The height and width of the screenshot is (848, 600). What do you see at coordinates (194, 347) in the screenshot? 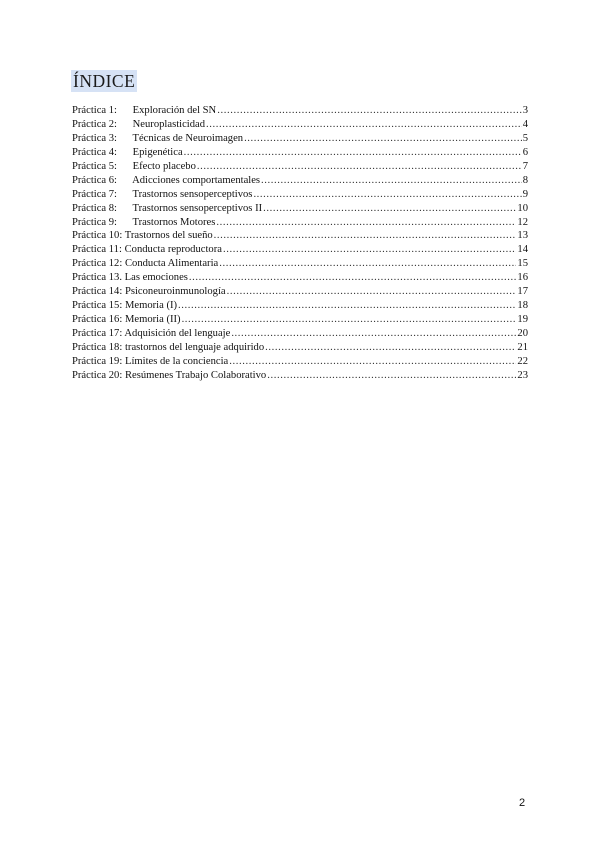
I see `toc-entry-title: trastornos del lenguaje adquirido` at bounding box center [194, 347].